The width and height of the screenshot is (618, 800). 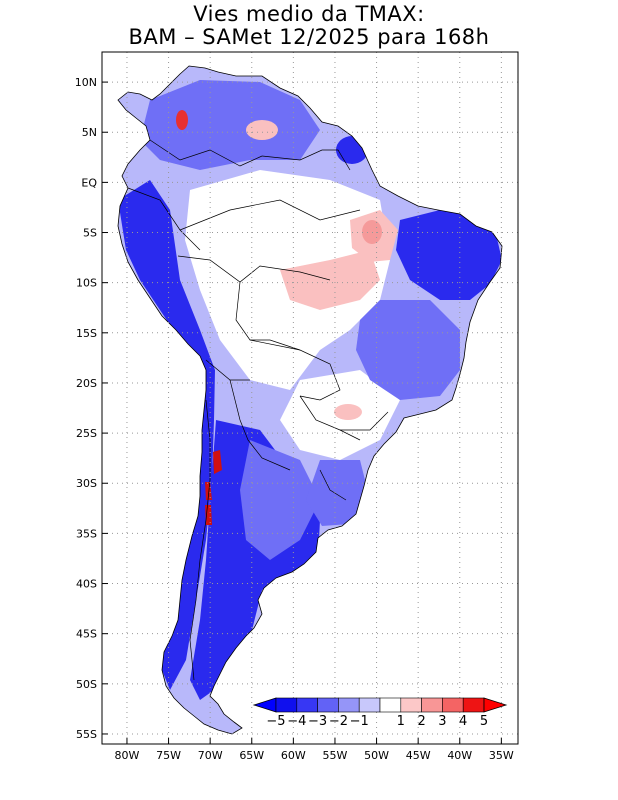 I want to click on lat-tick-label: 25S, so click(x=86, y=433).